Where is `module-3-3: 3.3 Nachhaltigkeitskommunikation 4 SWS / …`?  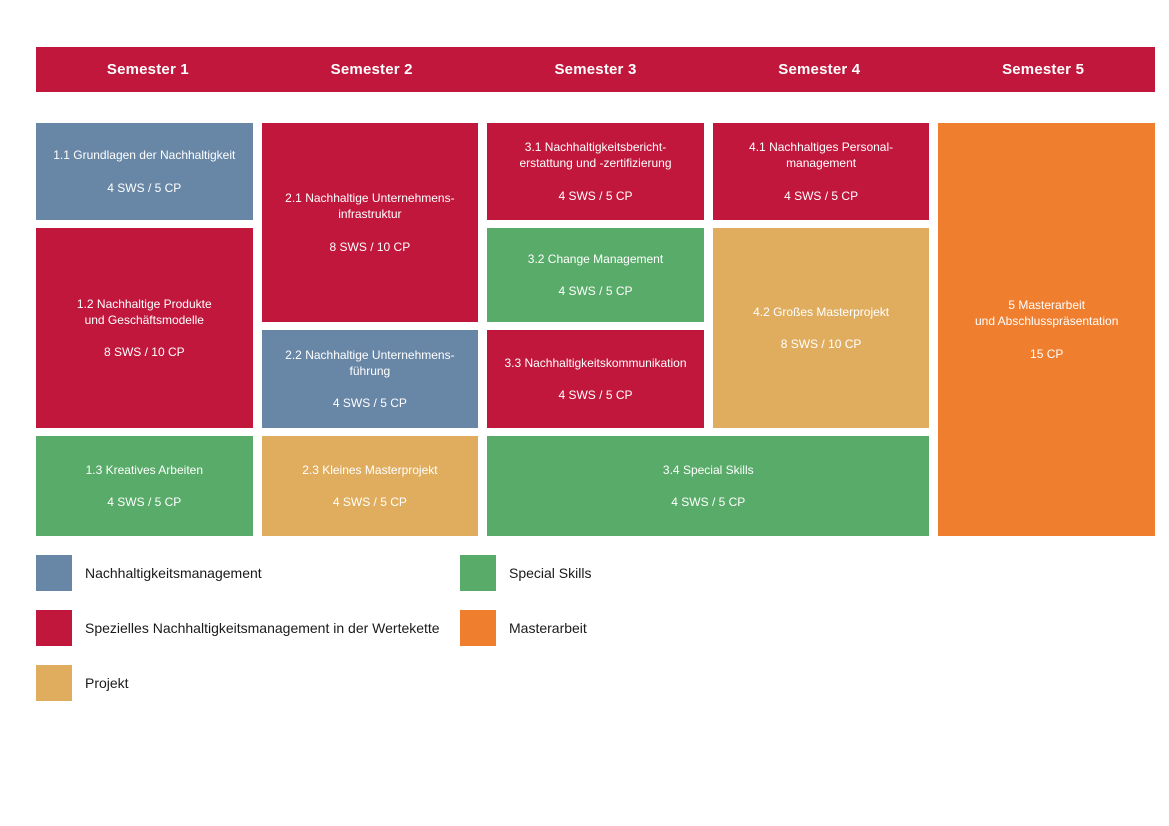
module-3-3: 3.3 Nachhaltigkeitskommunikation 4 SWS / … is located at coordinates (595, 379).